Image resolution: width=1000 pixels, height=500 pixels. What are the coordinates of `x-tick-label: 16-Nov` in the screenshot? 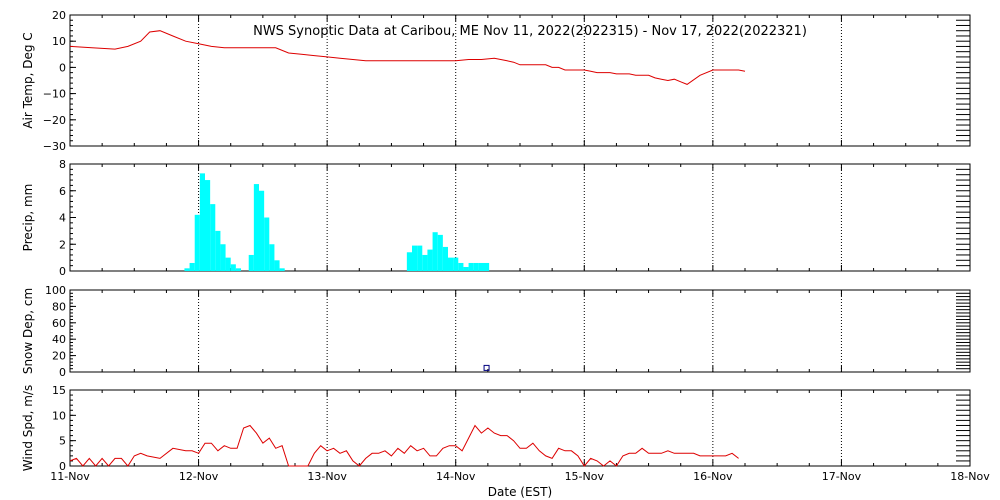 It's located at (713, 476).